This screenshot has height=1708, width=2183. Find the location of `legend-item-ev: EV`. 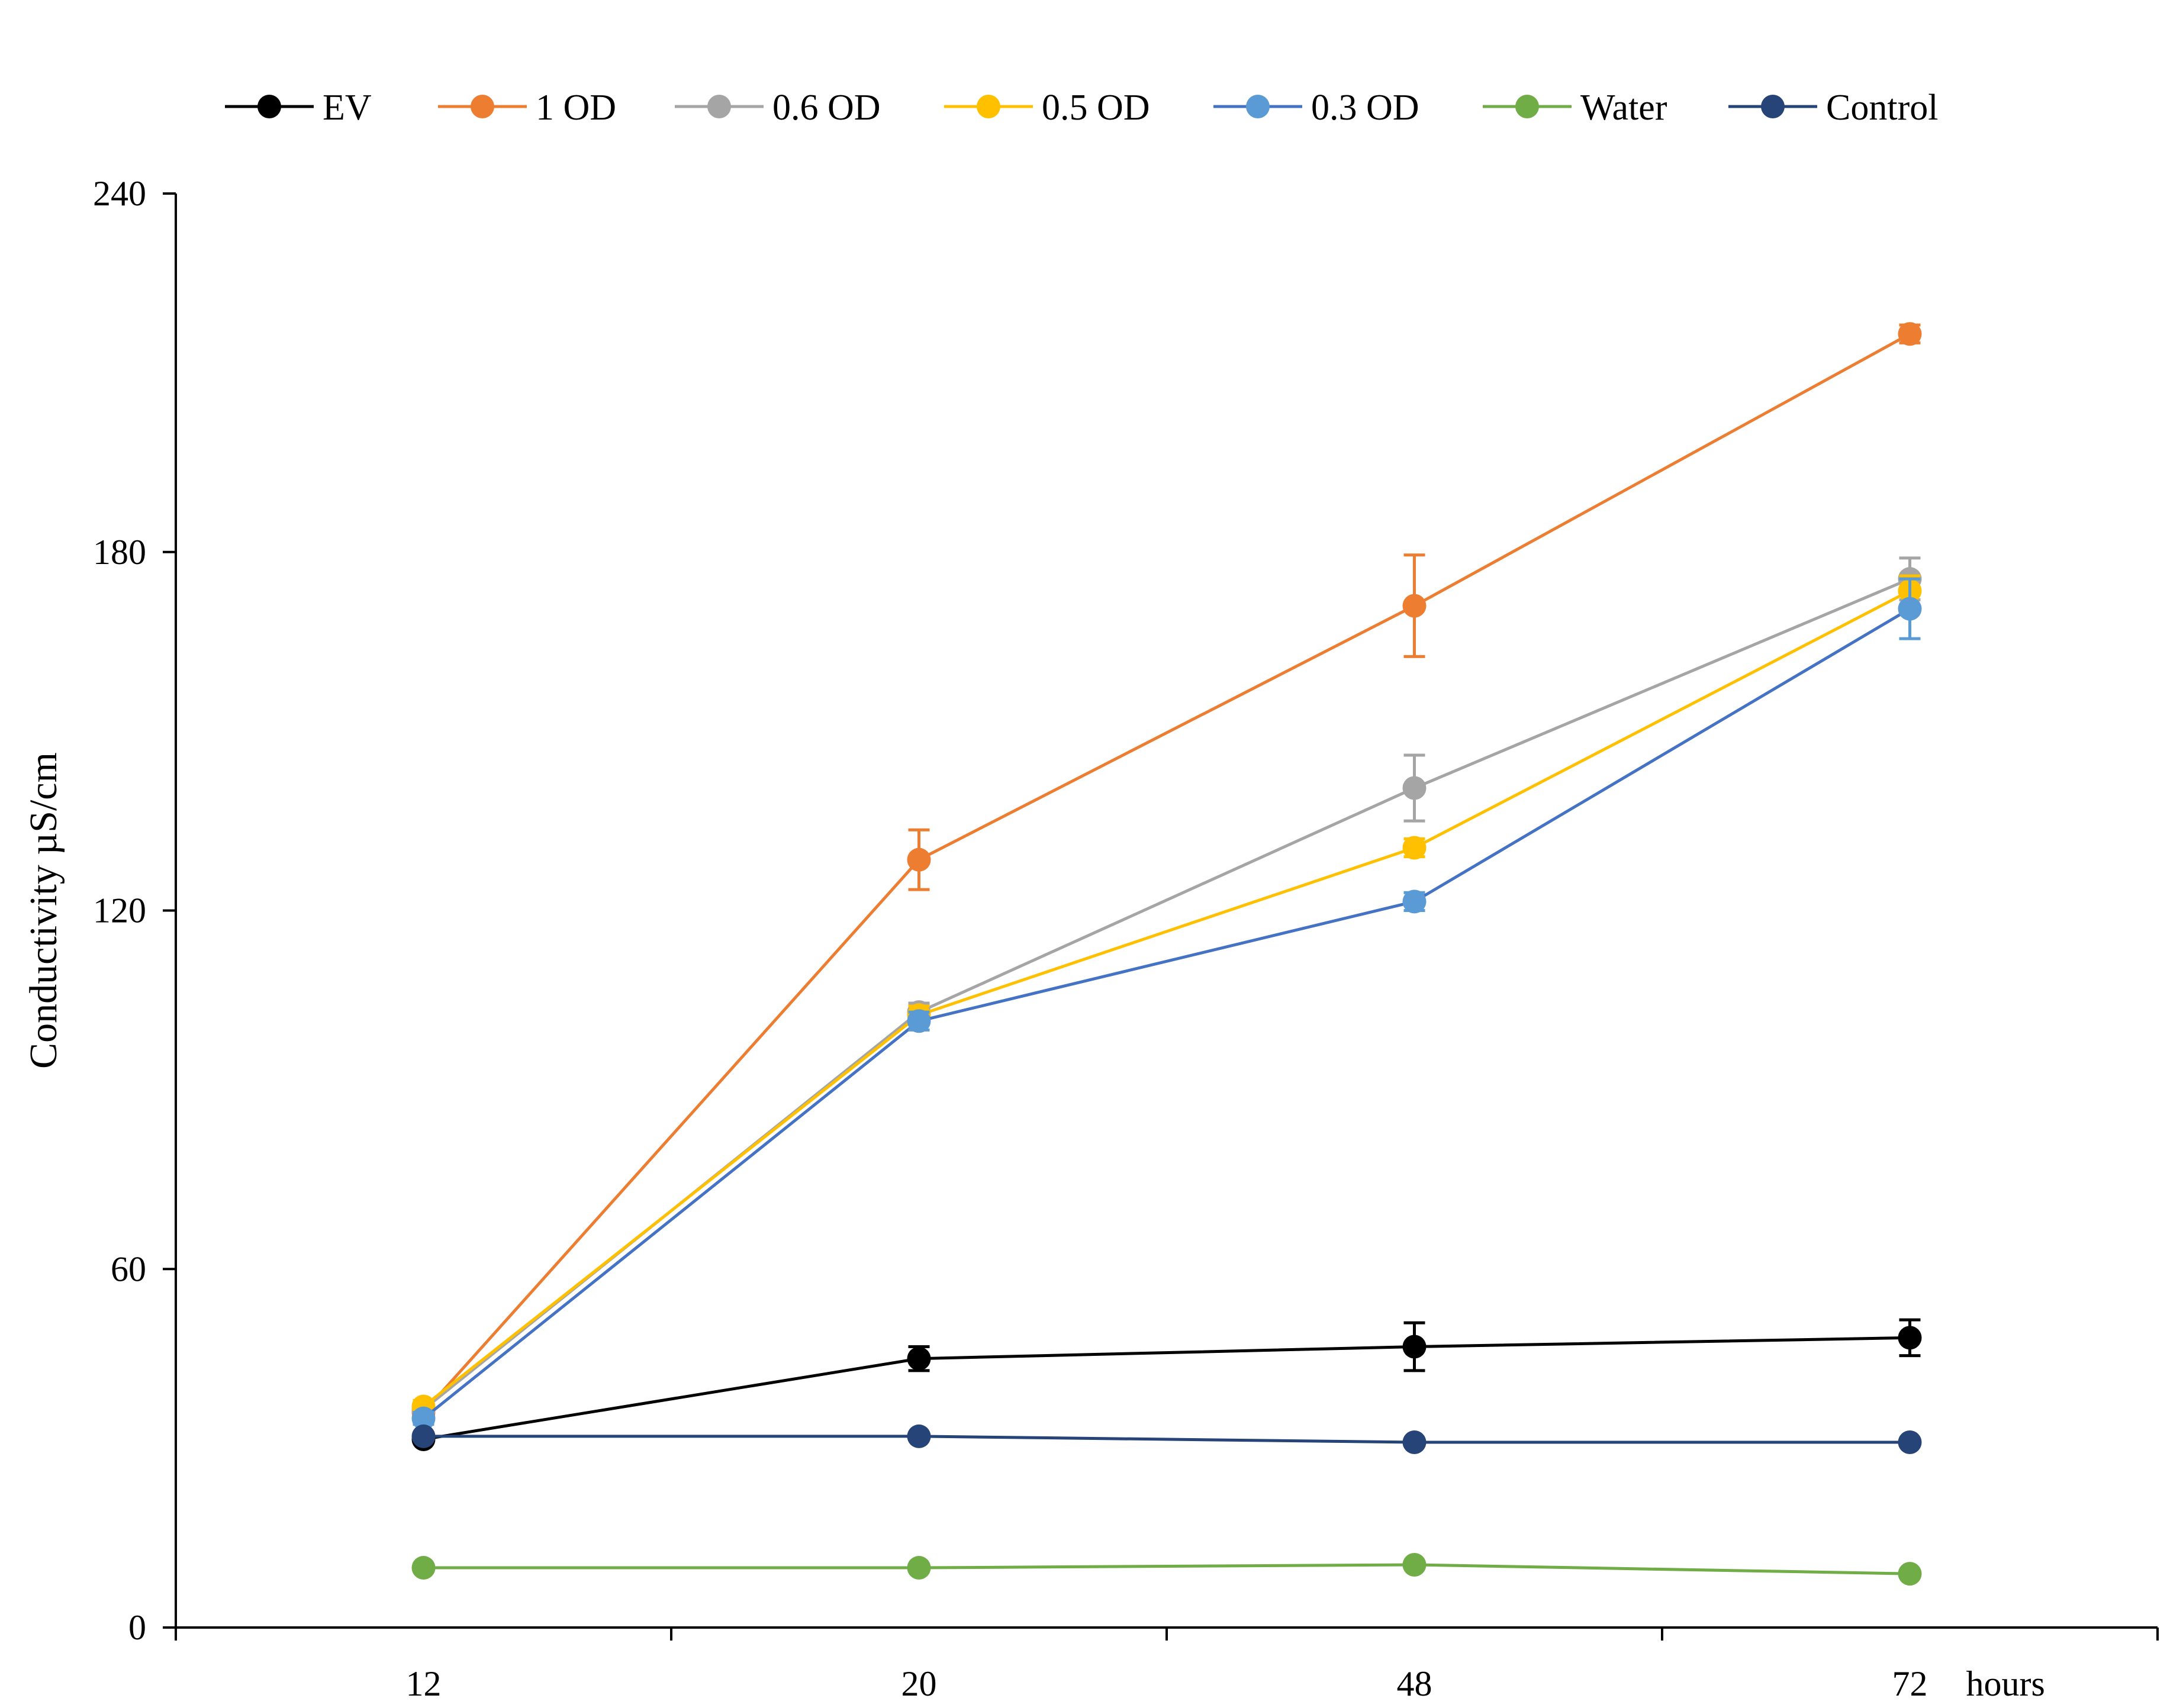

legend-item-ev: EV is located at coordinates (298, 108).